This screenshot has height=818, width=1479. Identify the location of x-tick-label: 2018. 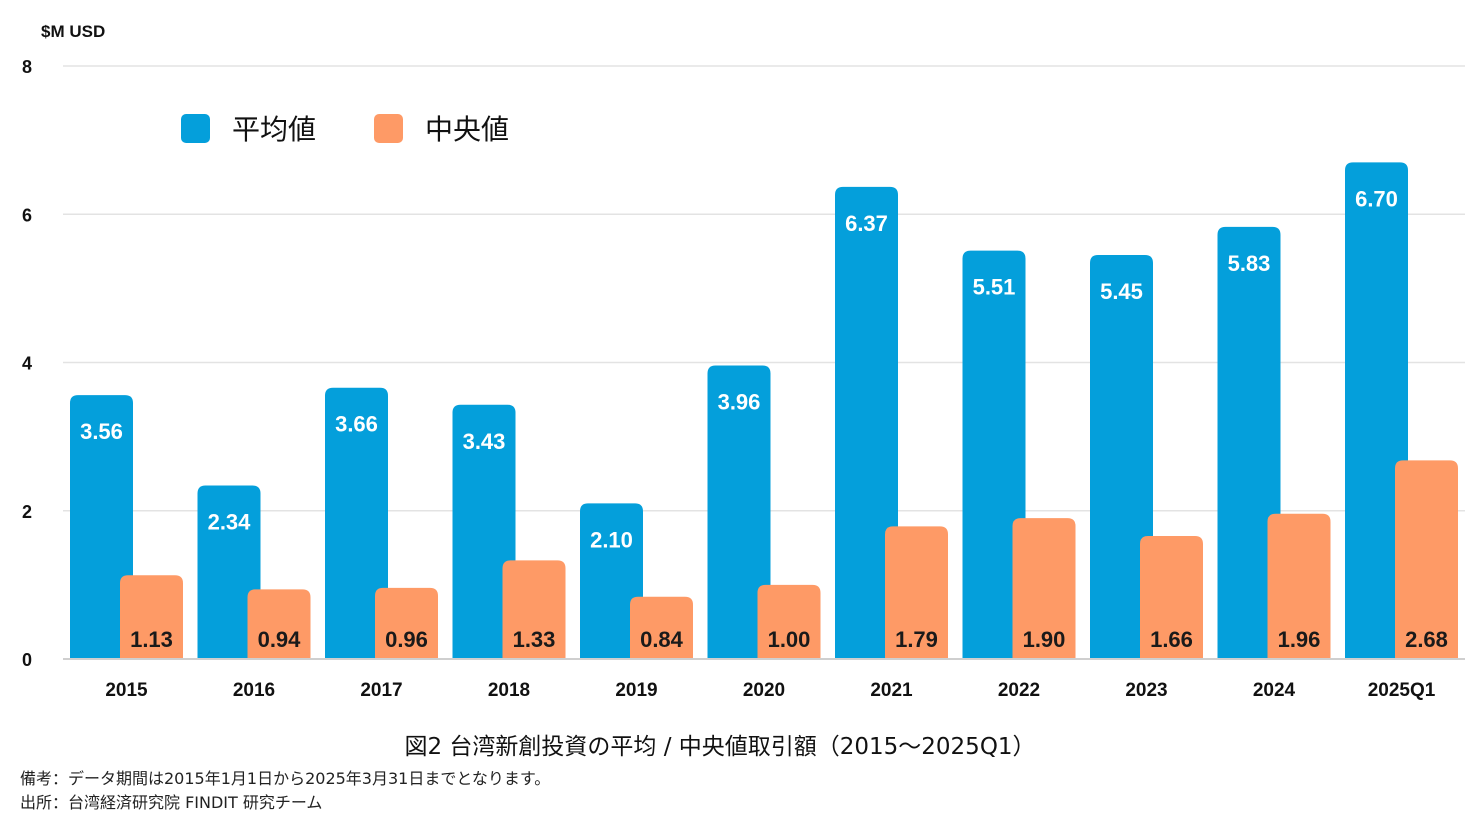
(509, 690).